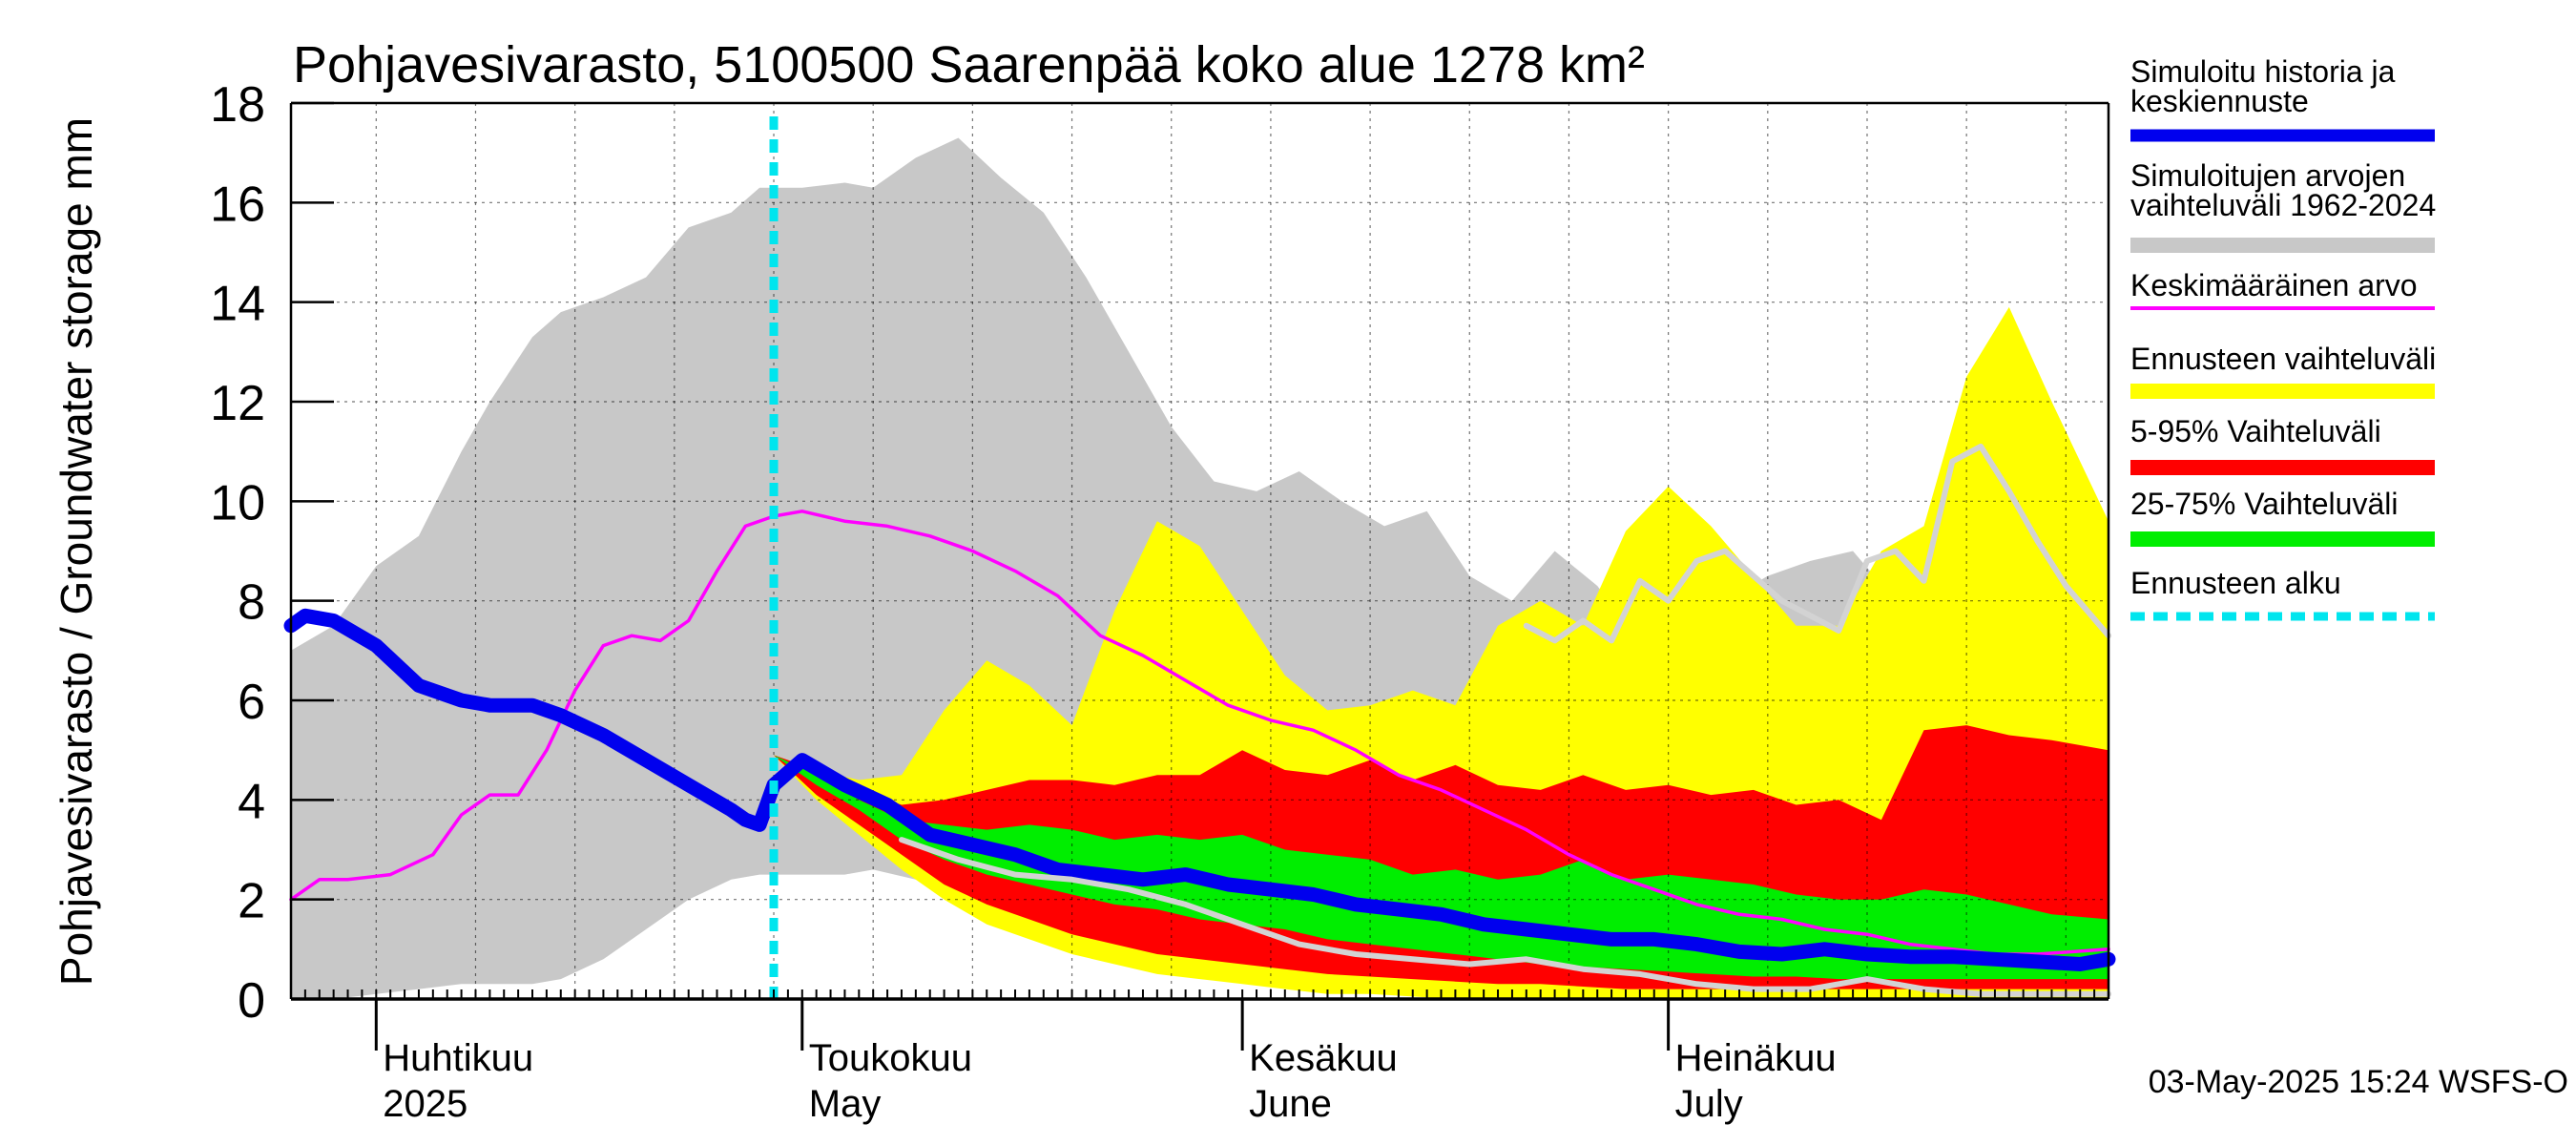 This screenshot has width=2576, height=1145. I want to click on series-forecast-median-grey, so click(1505, 917).